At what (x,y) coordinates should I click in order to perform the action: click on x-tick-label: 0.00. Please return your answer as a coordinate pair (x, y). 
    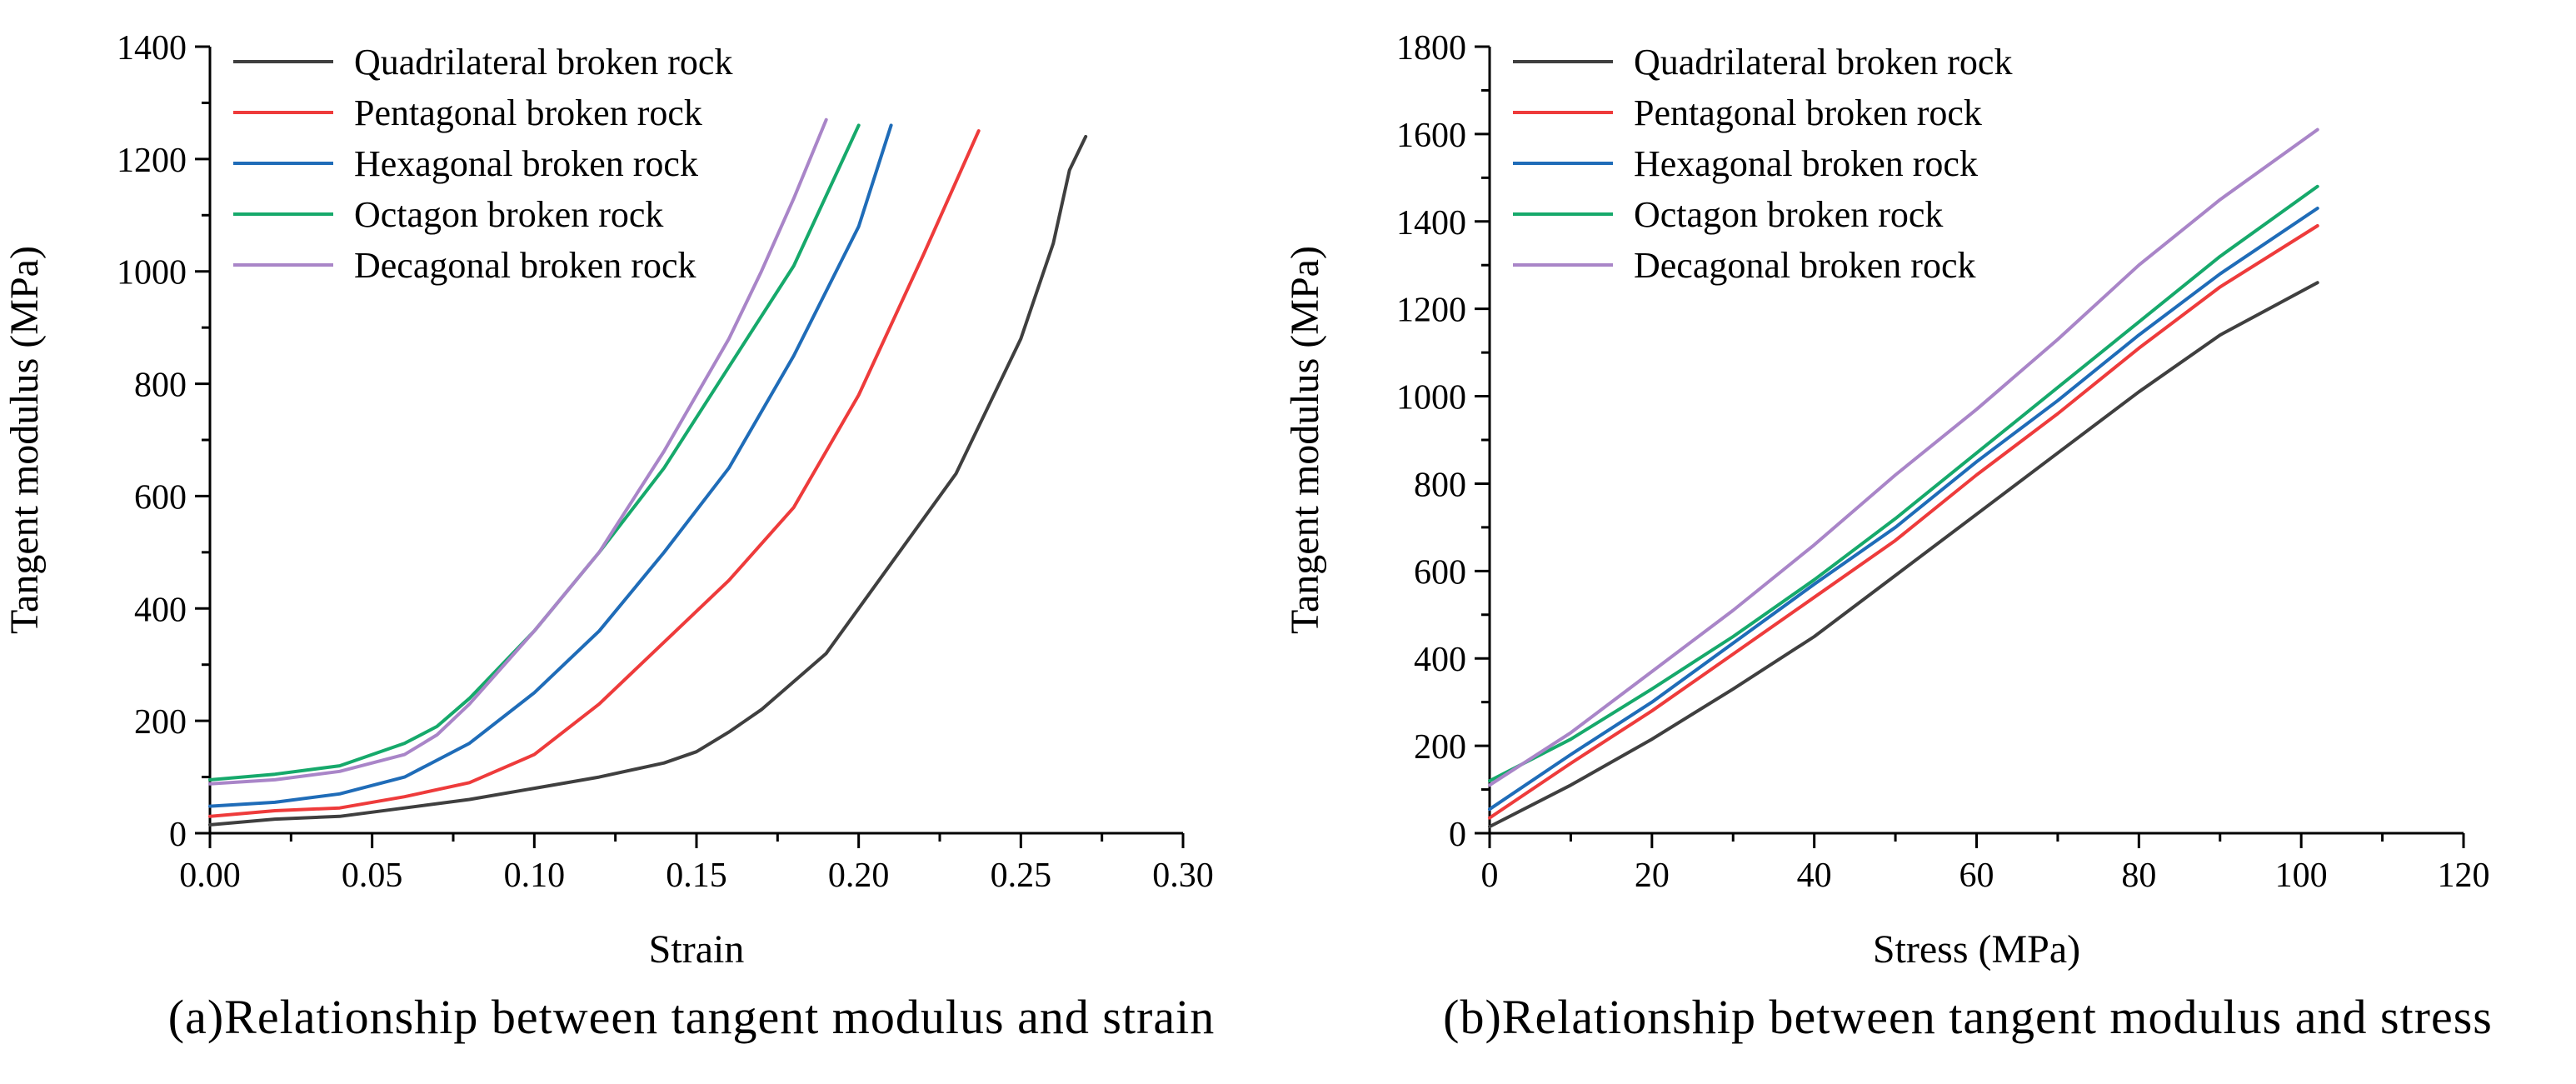
    Looking at the image, I should click on (210, 876).